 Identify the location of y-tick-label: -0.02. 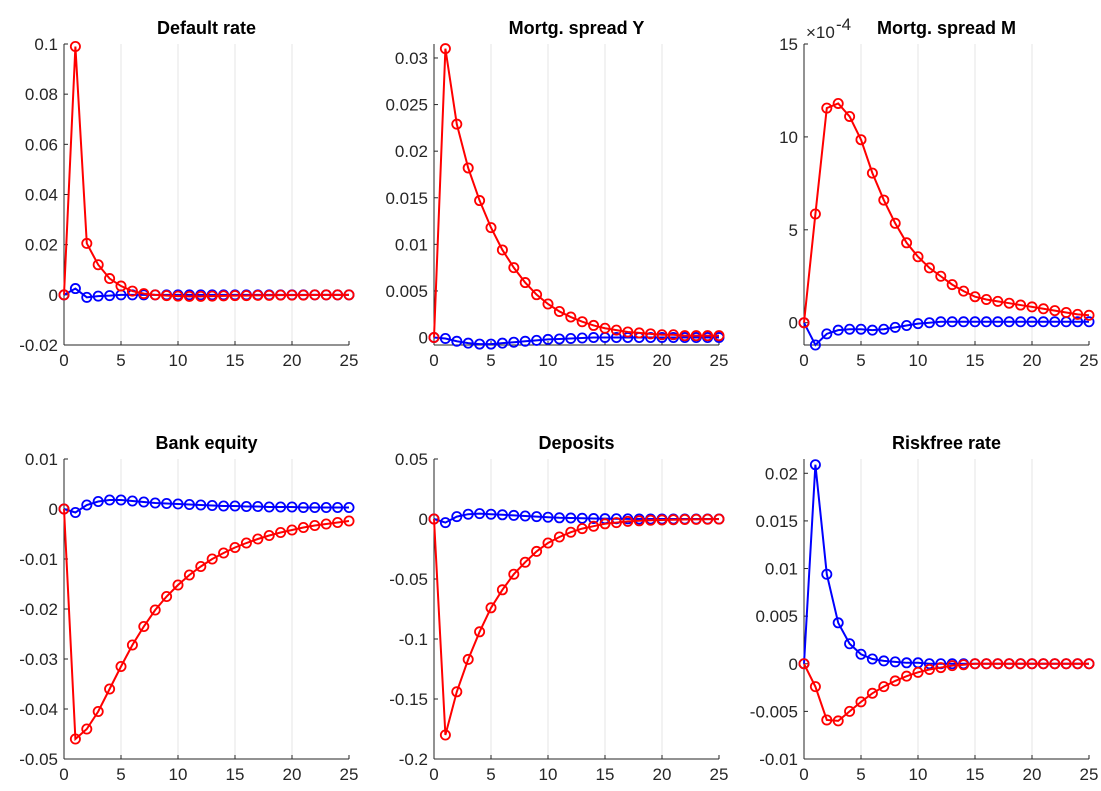
(38, 609).